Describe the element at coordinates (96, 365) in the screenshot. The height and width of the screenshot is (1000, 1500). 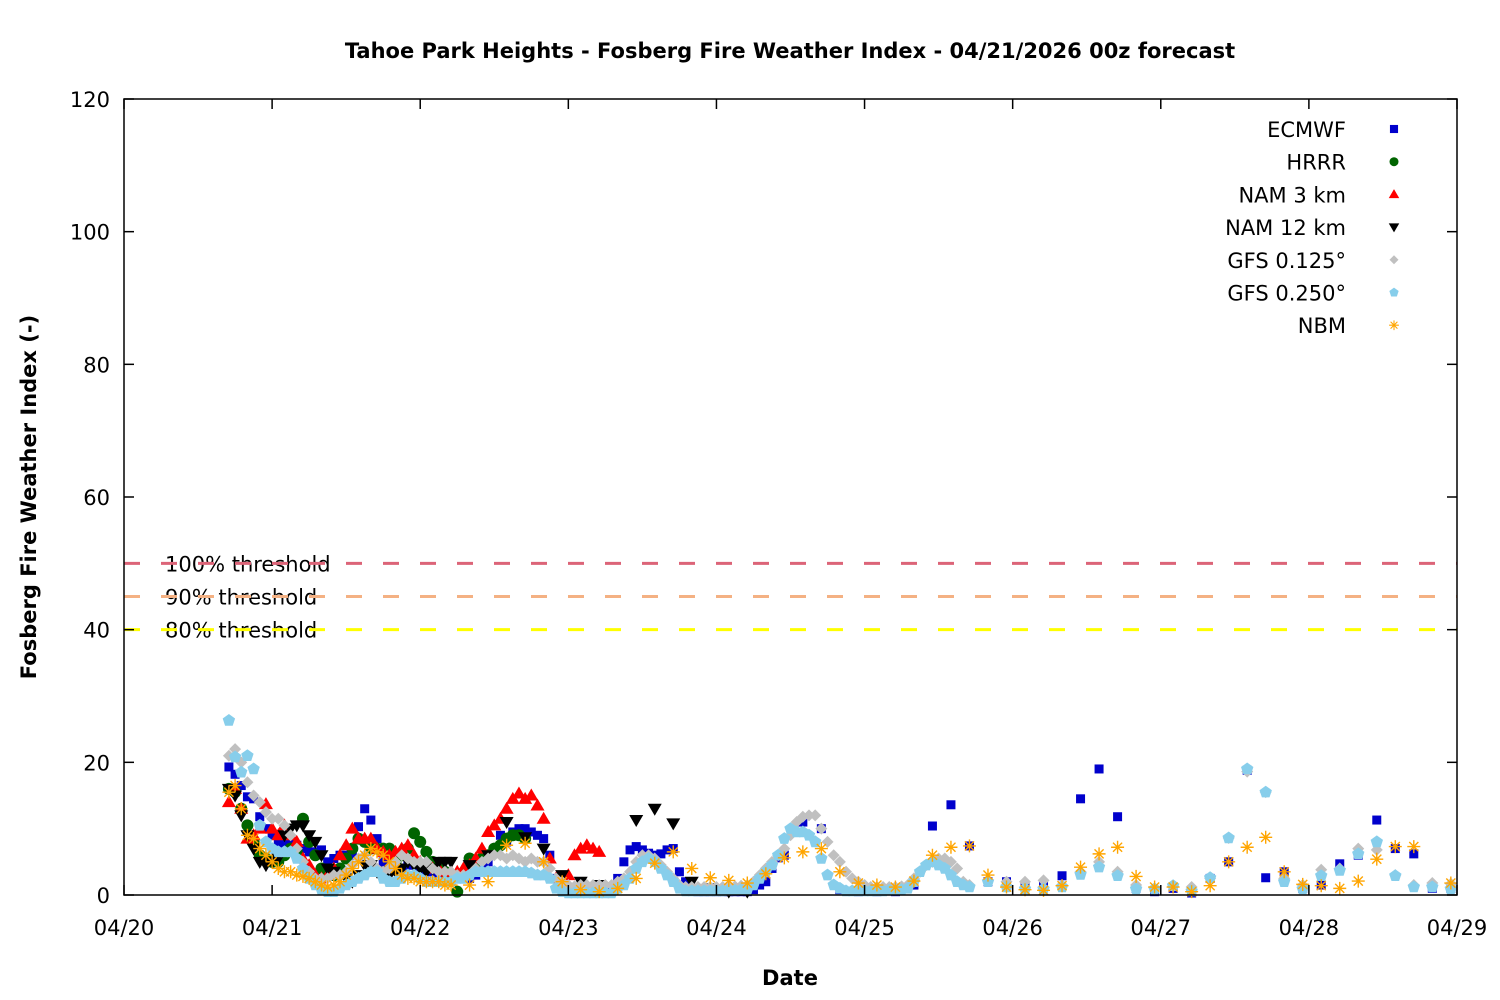
I see `y-tick-label: 80` at that location.